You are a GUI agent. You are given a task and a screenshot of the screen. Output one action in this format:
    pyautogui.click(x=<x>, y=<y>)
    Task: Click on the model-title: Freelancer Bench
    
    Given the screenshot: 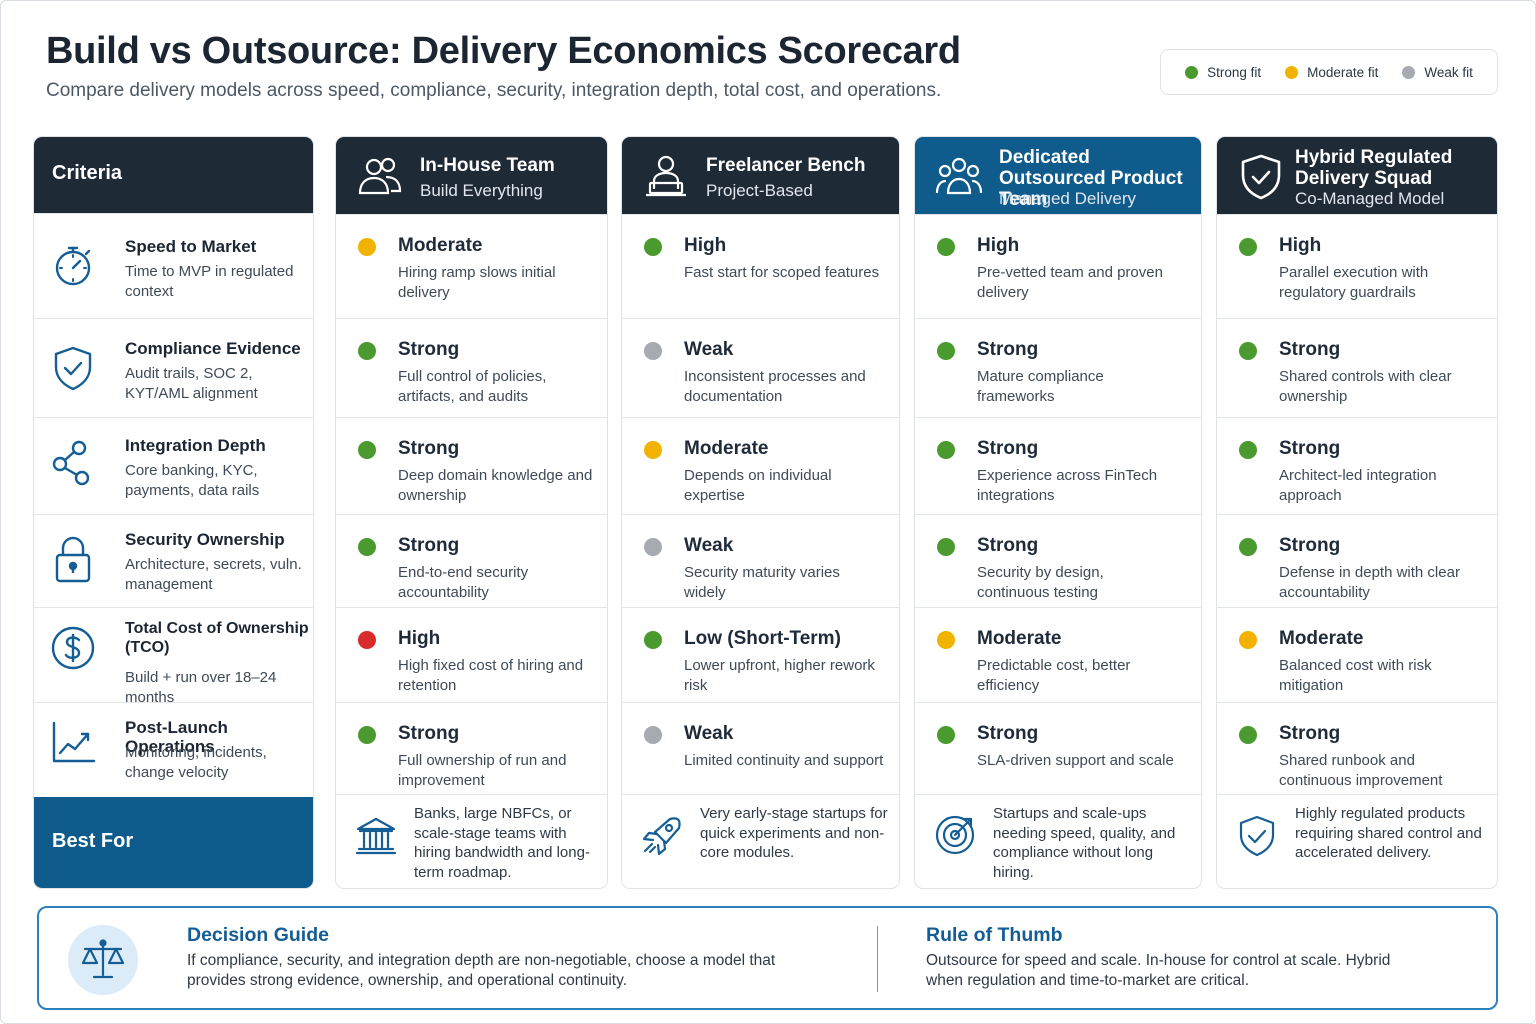 What is the action you would take?
    pyautogui.click(x=786, y=165)
    